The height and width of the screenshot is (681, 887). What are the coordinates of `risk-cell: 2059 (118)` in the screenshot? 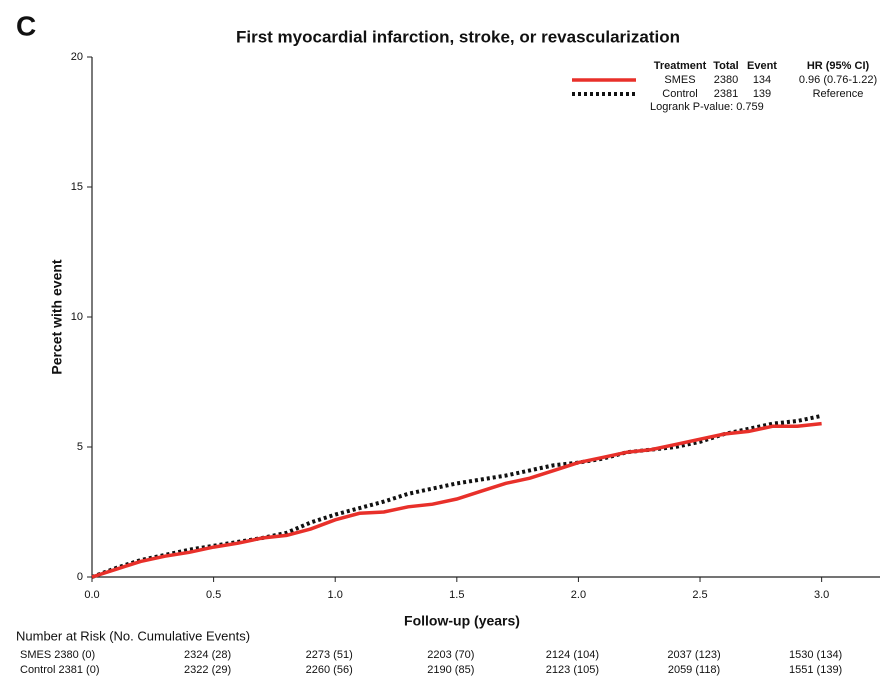 It's located at (694, 670).